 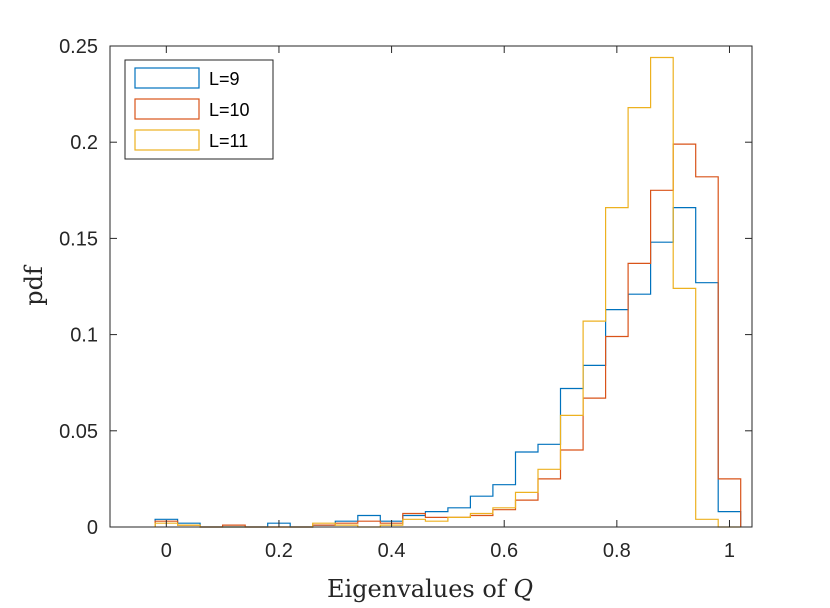 I want to click on x-axis-label: Eigenvalues of Q, so click(x=430, y=589).